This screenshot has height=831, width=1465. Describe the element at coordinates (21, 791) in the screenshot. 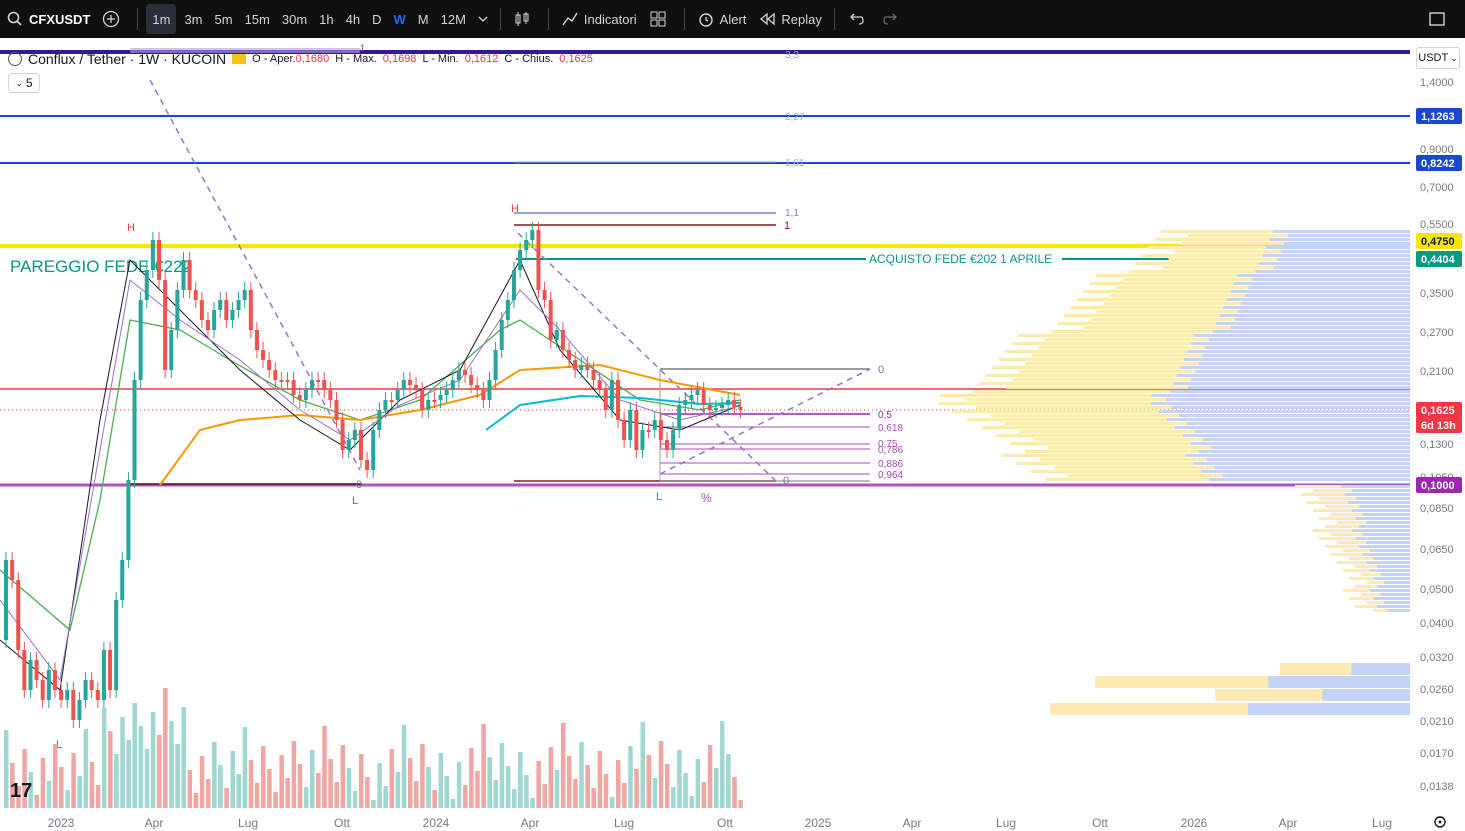

I see `tradingview-logo-icon: 17` at that location.